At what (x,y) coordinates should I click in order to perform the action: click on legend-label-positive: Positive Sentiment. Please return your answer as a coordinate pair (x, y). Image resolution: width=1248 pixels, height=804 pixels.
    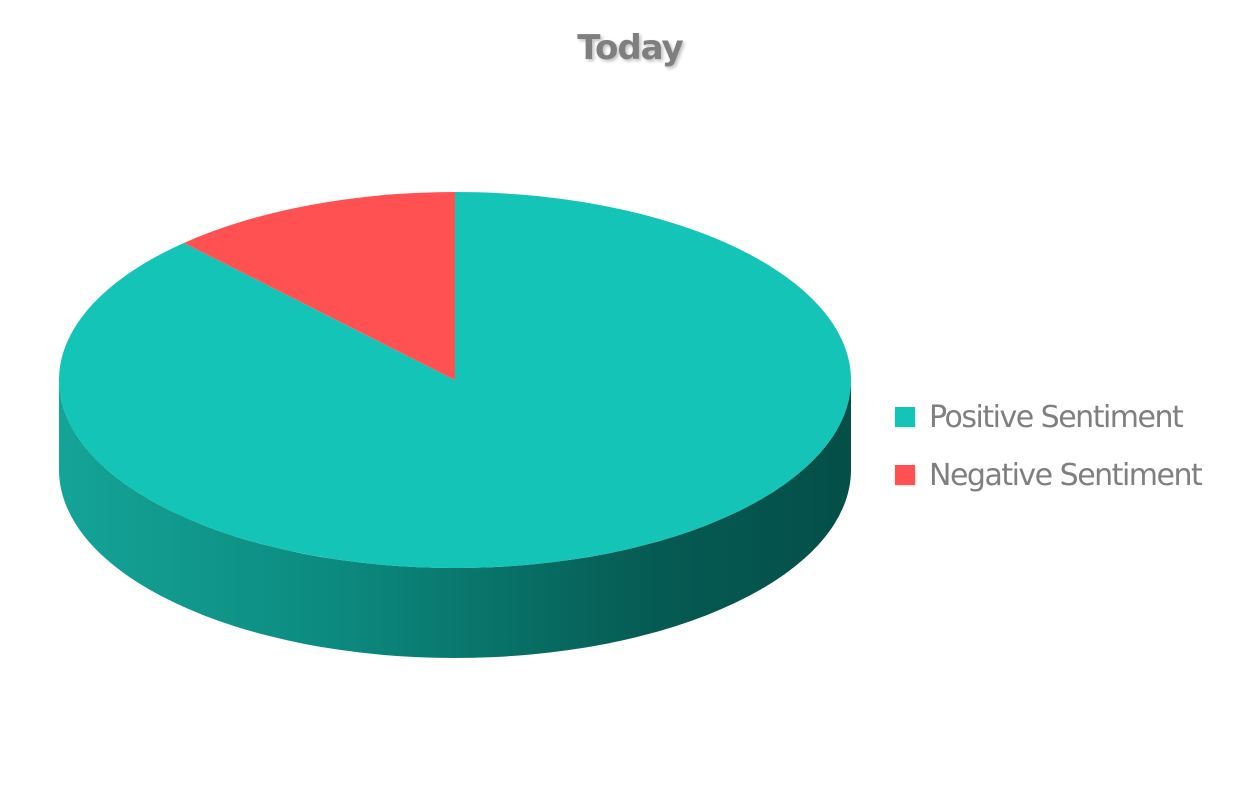
    Looking at the image, I should click on (1056, 417).